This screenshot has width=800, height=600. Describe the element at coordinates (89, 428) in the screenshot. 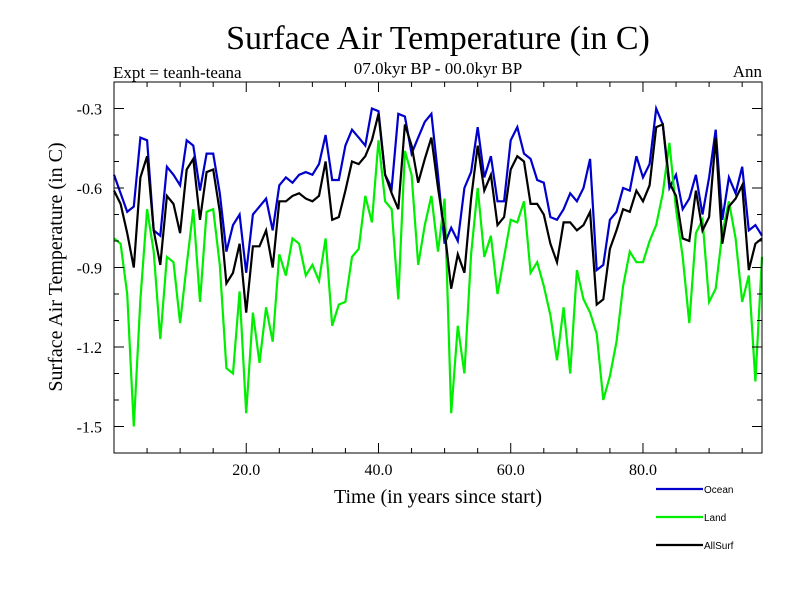

I see `y-tick-label: -1.5` at that location.